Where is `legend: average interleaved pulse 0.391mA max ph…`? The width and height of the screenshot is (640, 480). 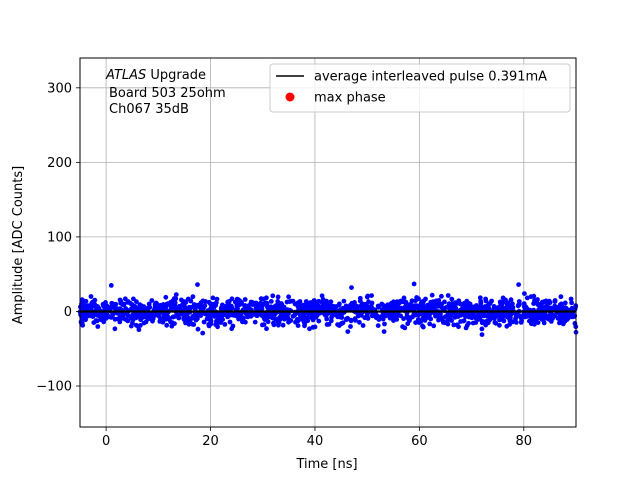 legend: average interleaved pulse 0.391mA max ph… is located at coordinates (420, 88).